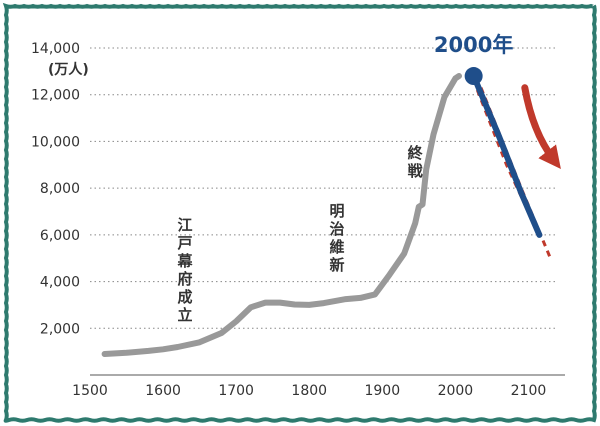 This screenshot has height=426, width=600. Describe the element at coordinates (163, 391) in the screenshot. I see `x-tick-label: 1600` at that location.